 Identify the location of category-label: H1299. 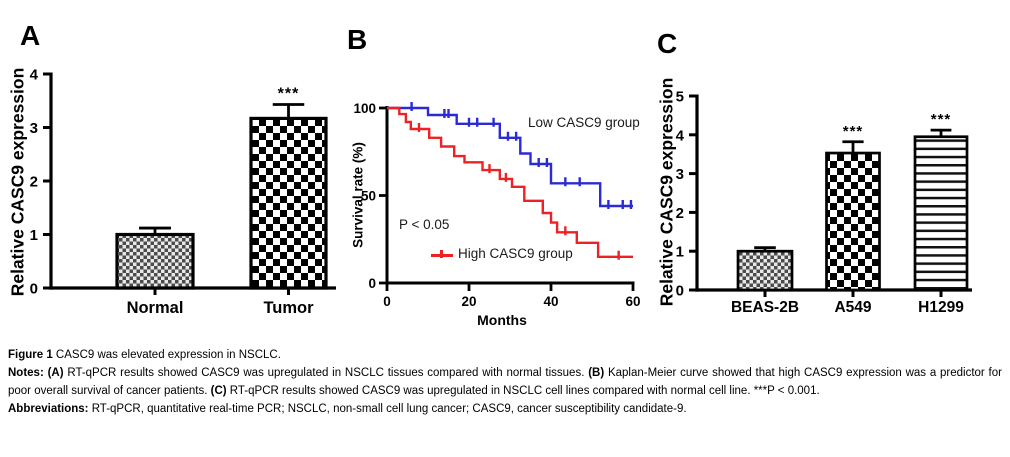
(941, 307).